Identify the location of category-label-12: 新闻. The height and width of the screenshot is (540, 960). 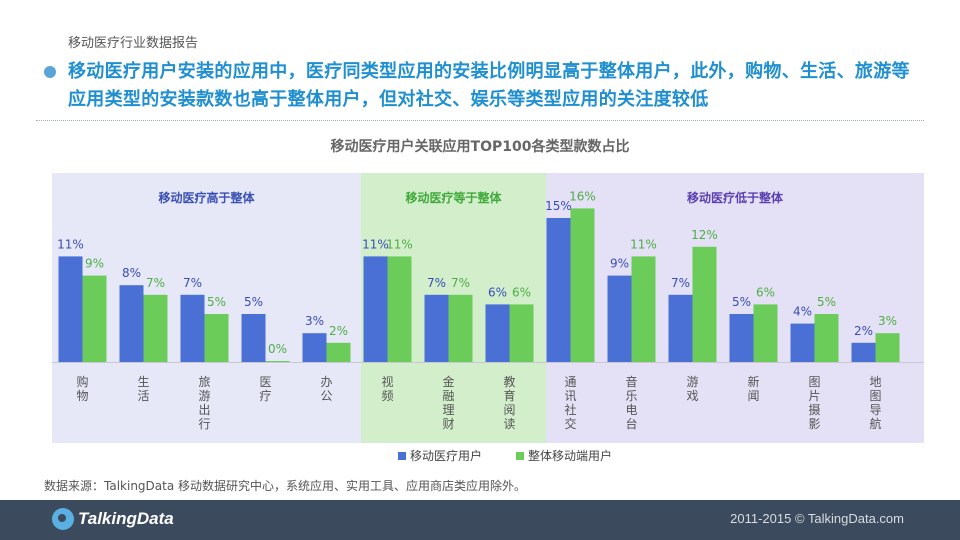
(753, 388).